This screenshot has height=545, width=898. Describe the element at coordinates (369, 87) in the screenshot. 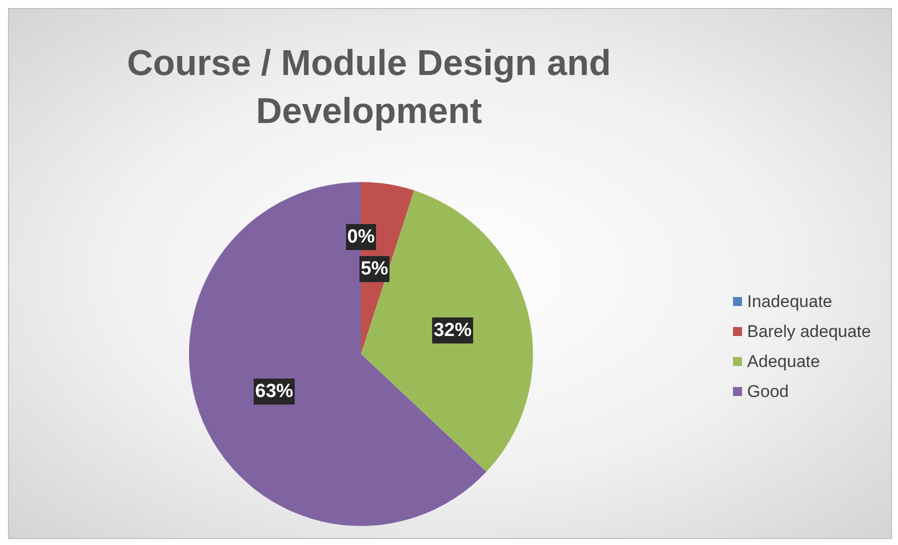

I see `chart-title: Course / Module Design and Development` at that location.